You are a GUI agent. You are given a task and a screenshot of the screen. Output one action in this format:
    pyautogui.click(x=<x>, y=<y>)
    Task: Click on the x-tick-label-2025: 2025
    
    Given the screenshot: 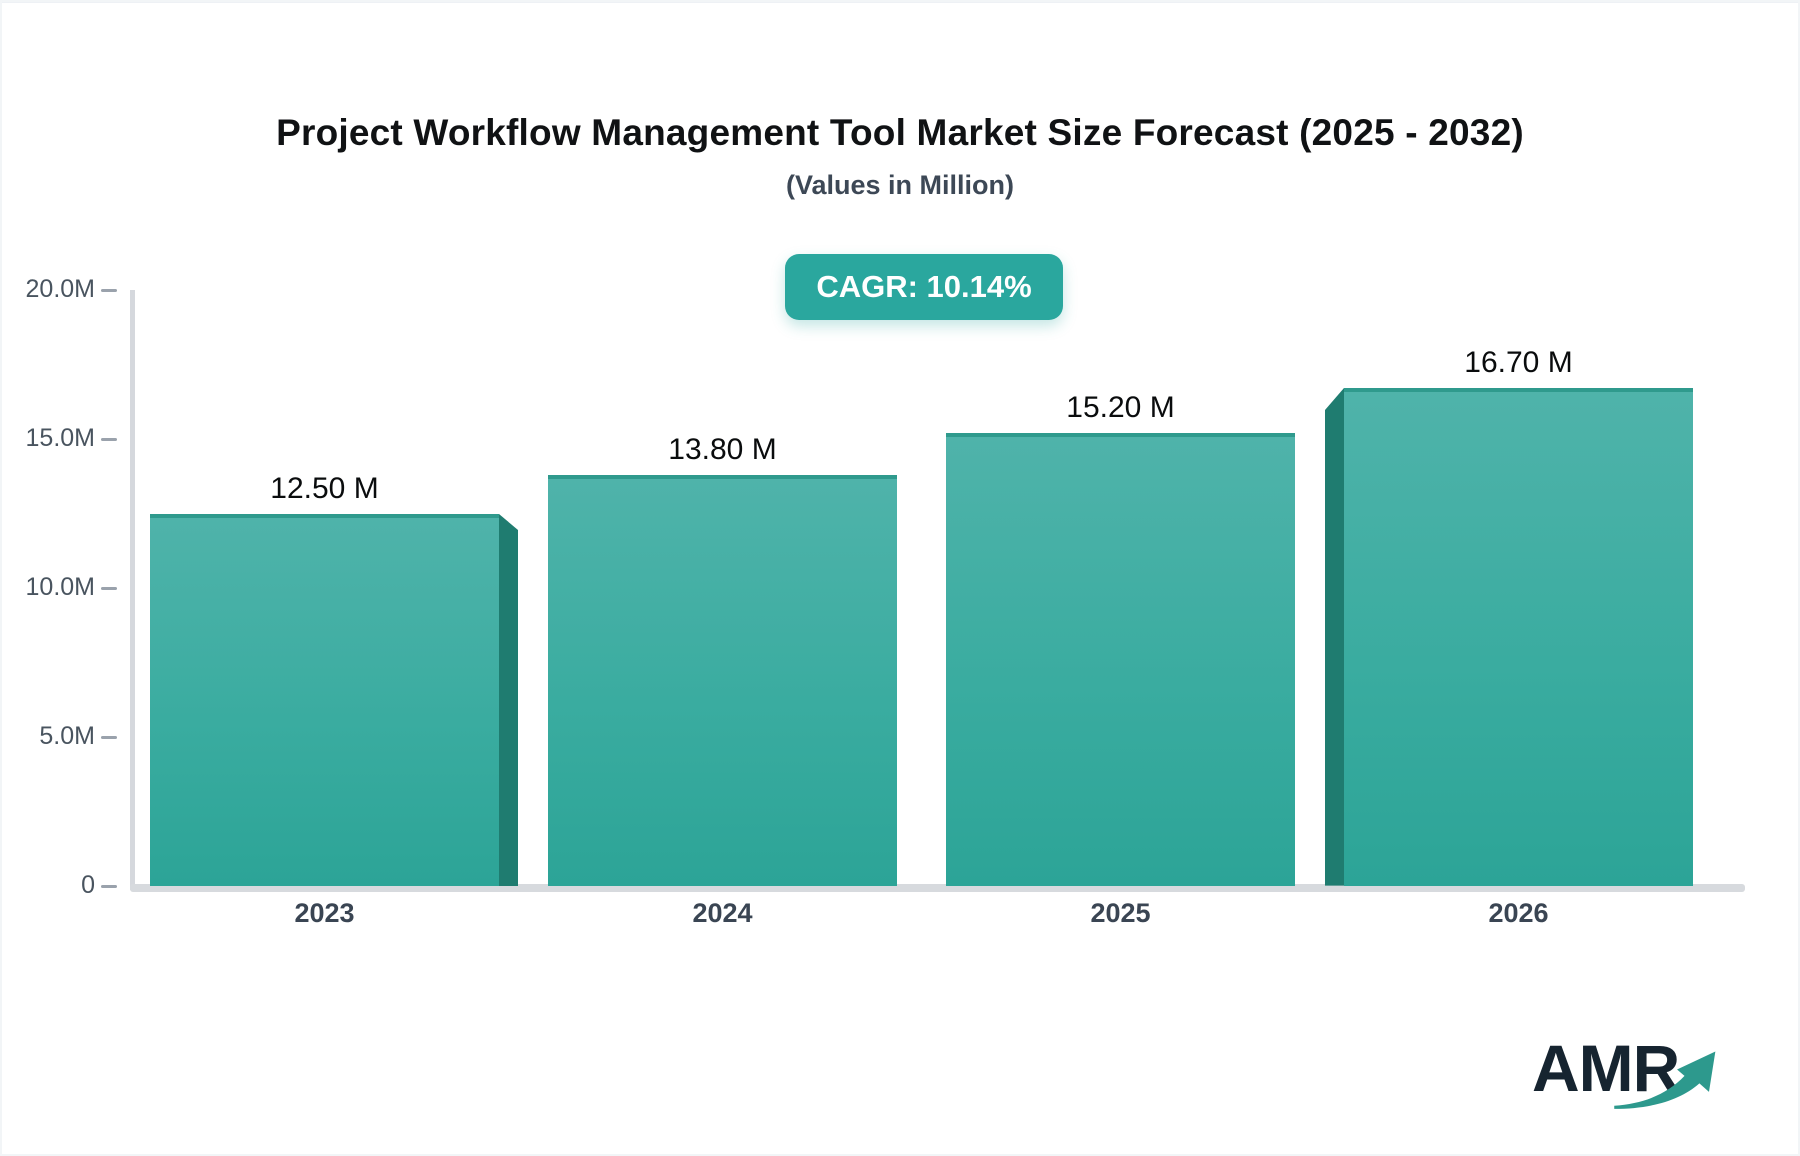 What is the action you would take?
    pyautogui.click(x=1120, y=913)
    